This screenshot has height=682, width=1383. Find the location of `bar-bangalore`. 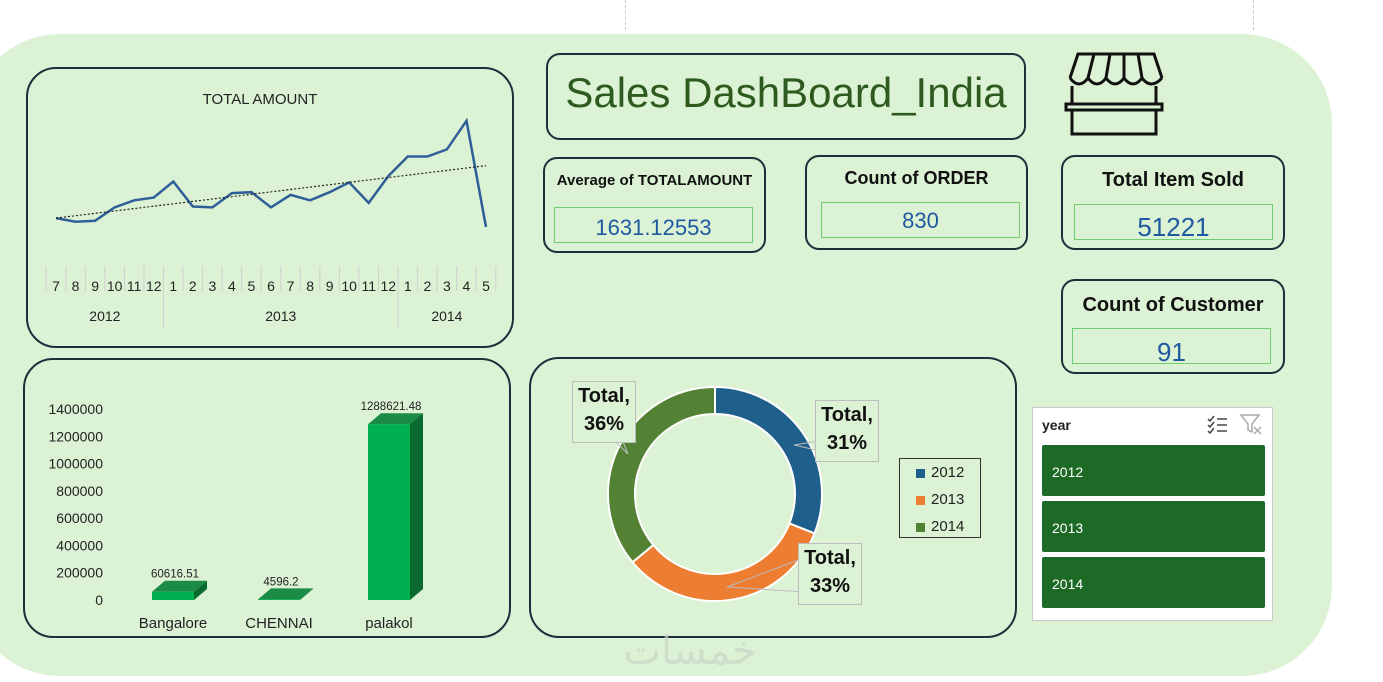

bar-bangalore is located at coordinates (179, 590).